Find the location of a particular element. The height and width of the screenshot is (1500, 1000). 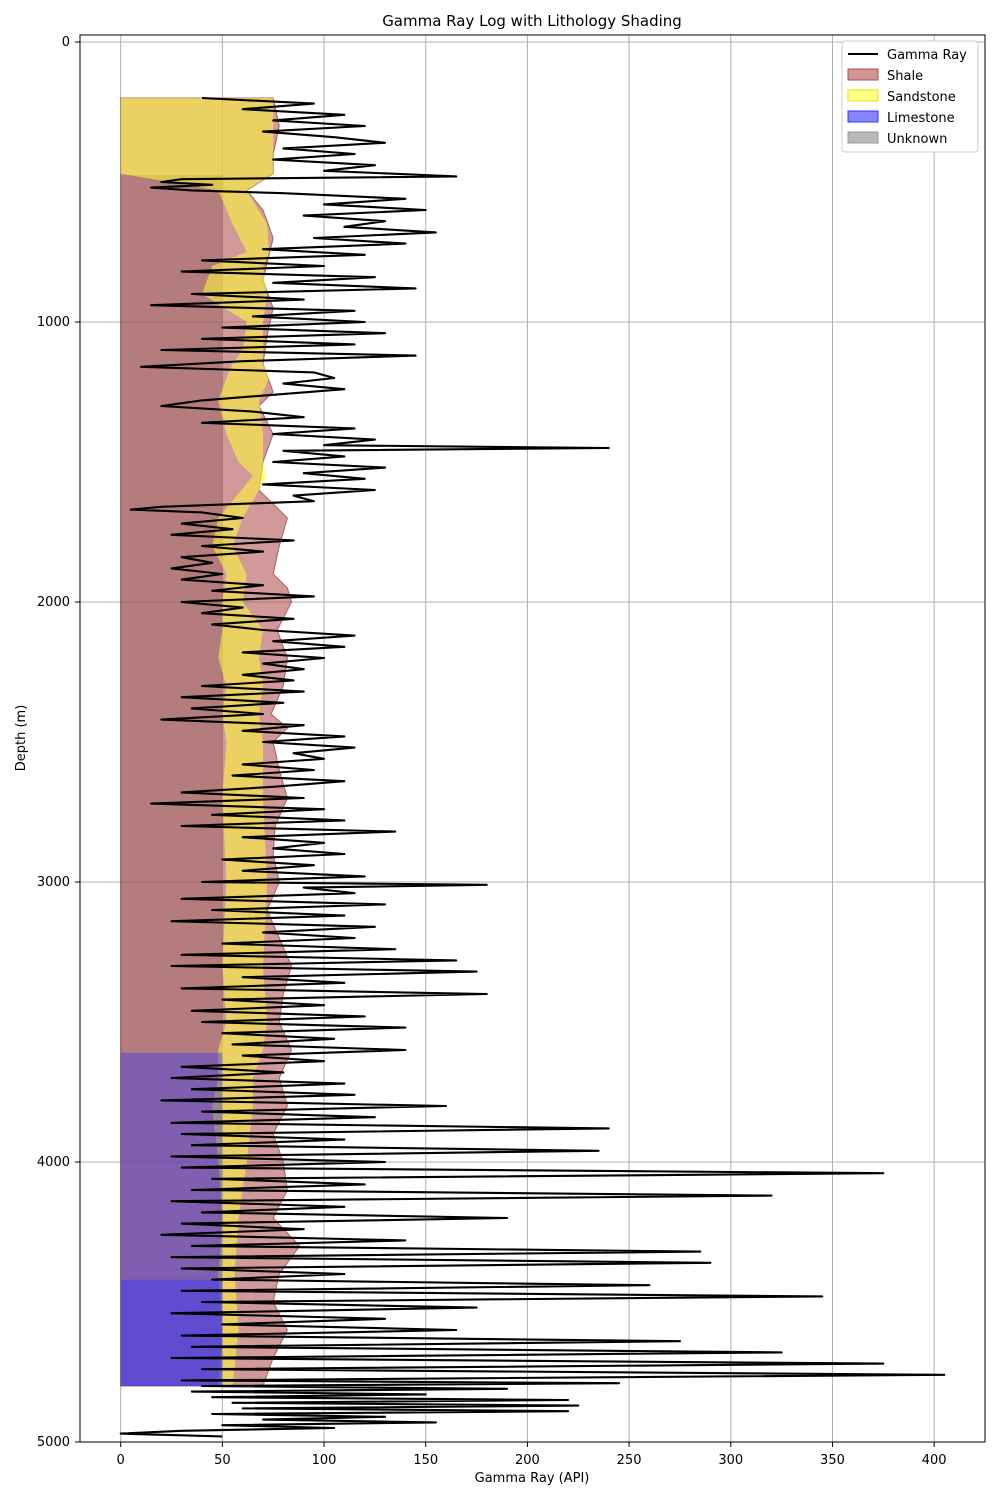

y-tick-label-1: 1000 is located at coordinates (53, 322).